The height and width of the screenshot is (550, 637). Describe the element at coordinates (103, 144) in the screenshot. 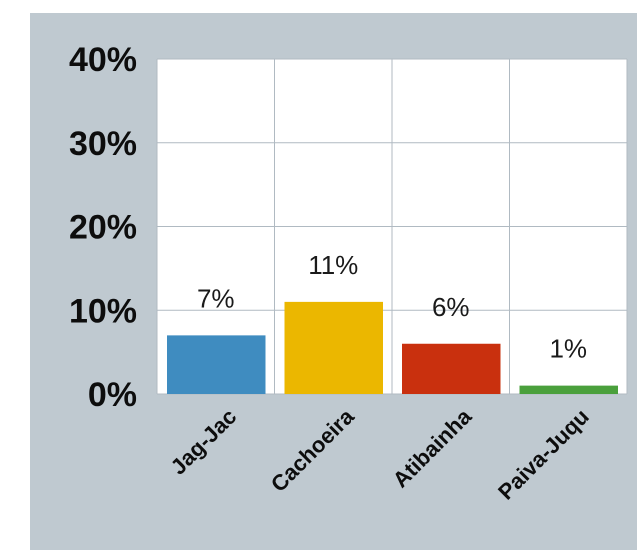

I see `y-tick-label: 30%` at that location.